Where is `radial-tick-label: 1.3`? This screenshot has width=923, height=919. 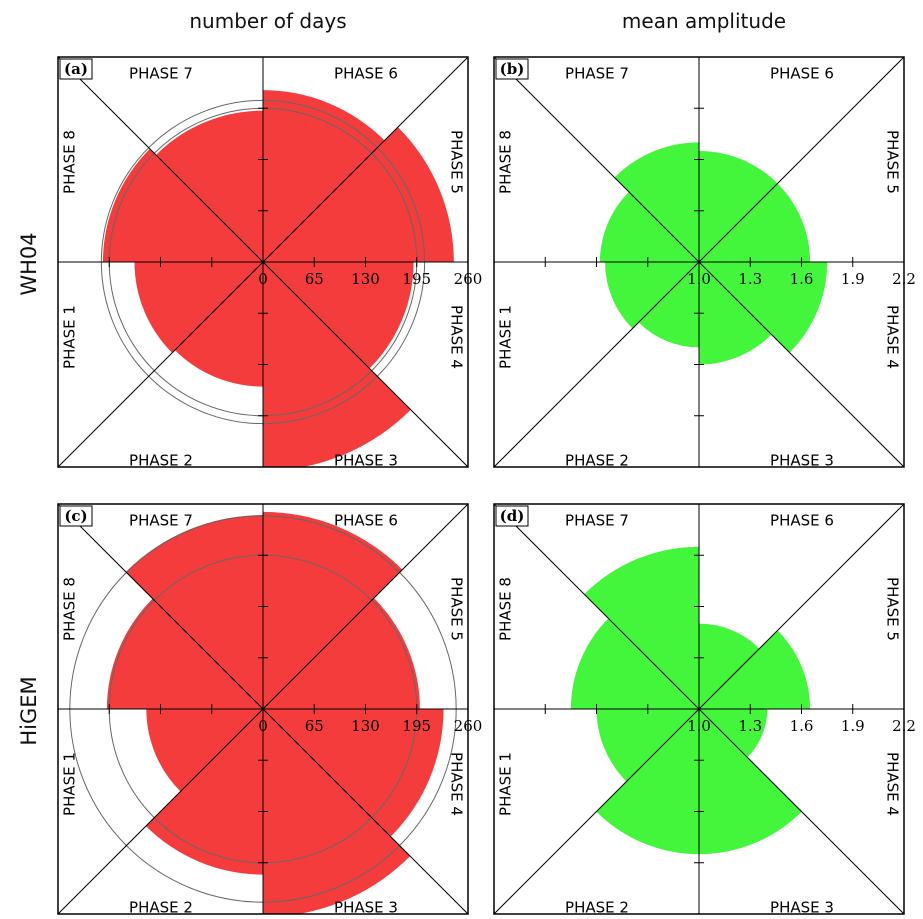
radial-tick-label: 1.3 is located at coordinates (750, 726).